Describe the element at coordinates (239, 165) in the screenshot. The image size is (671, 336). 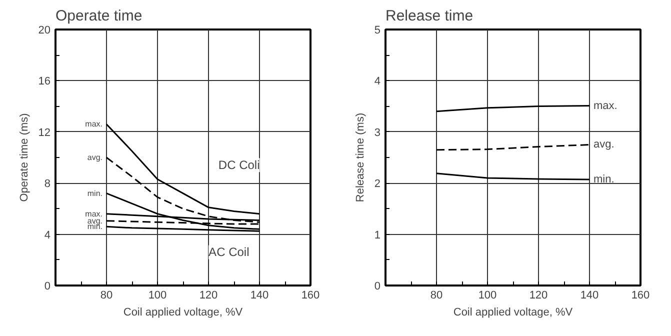
I see `annotation: DC Coli` at that location.